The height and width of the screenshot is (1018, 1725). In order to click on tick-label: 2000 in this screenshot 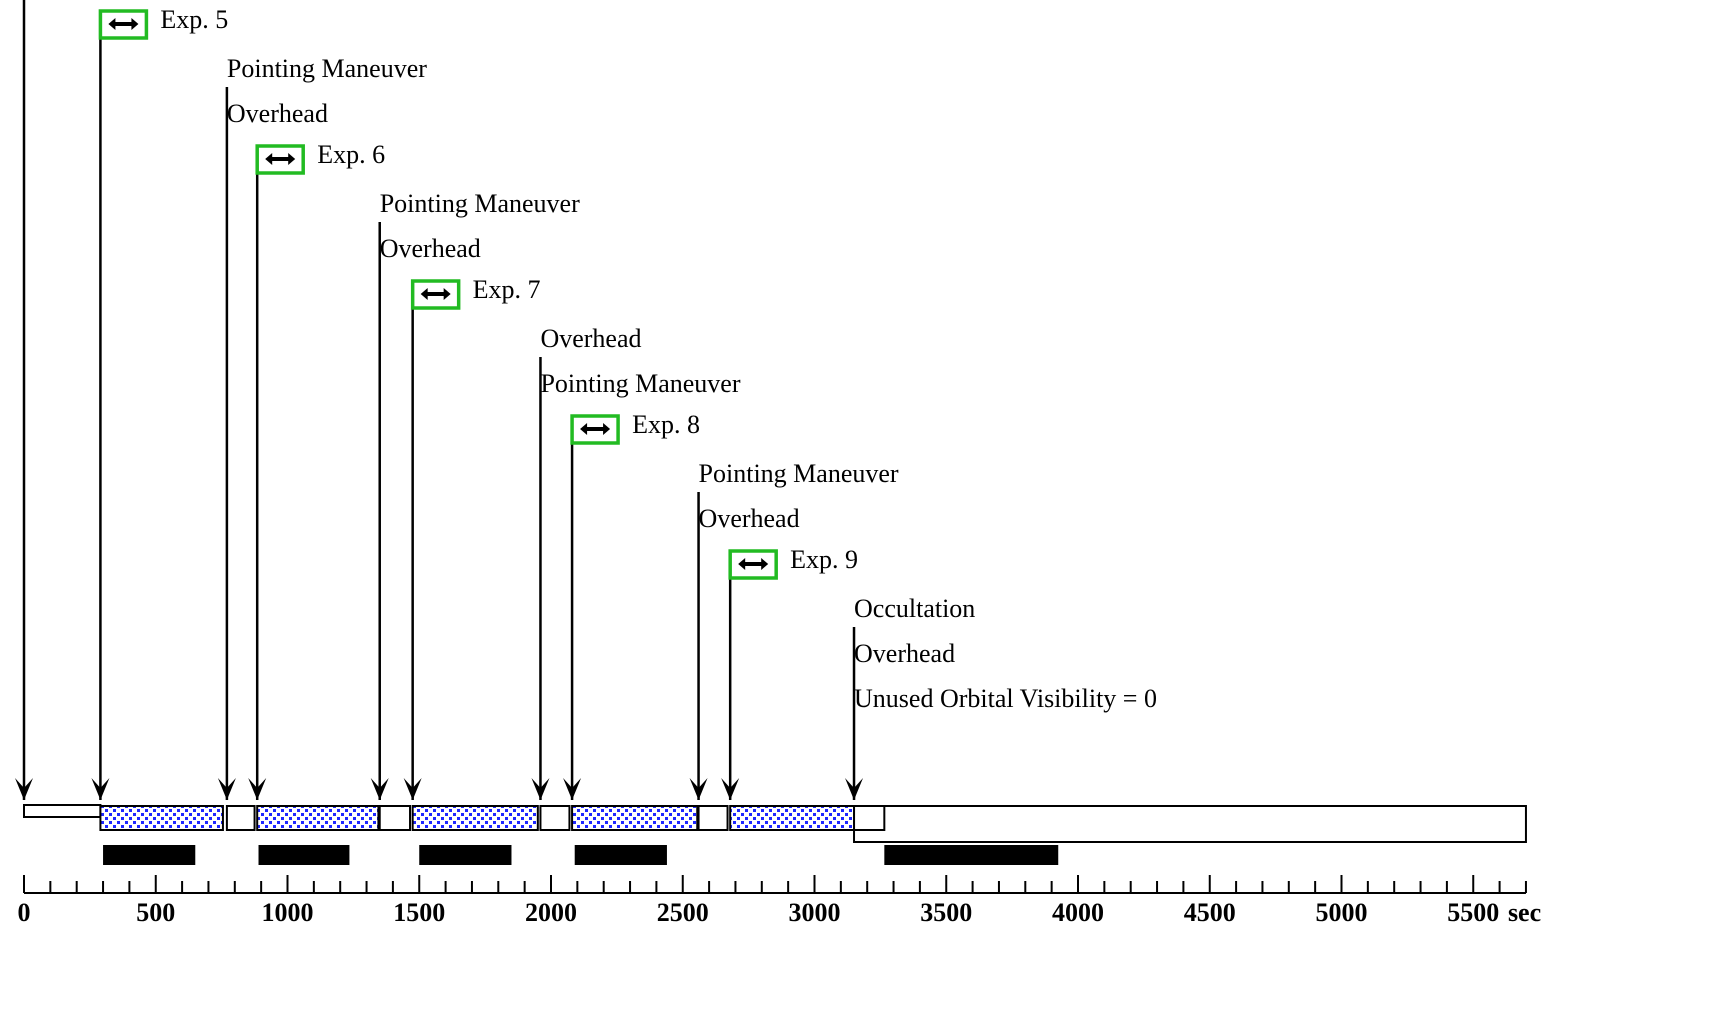, I will do `click(551, 912)`.